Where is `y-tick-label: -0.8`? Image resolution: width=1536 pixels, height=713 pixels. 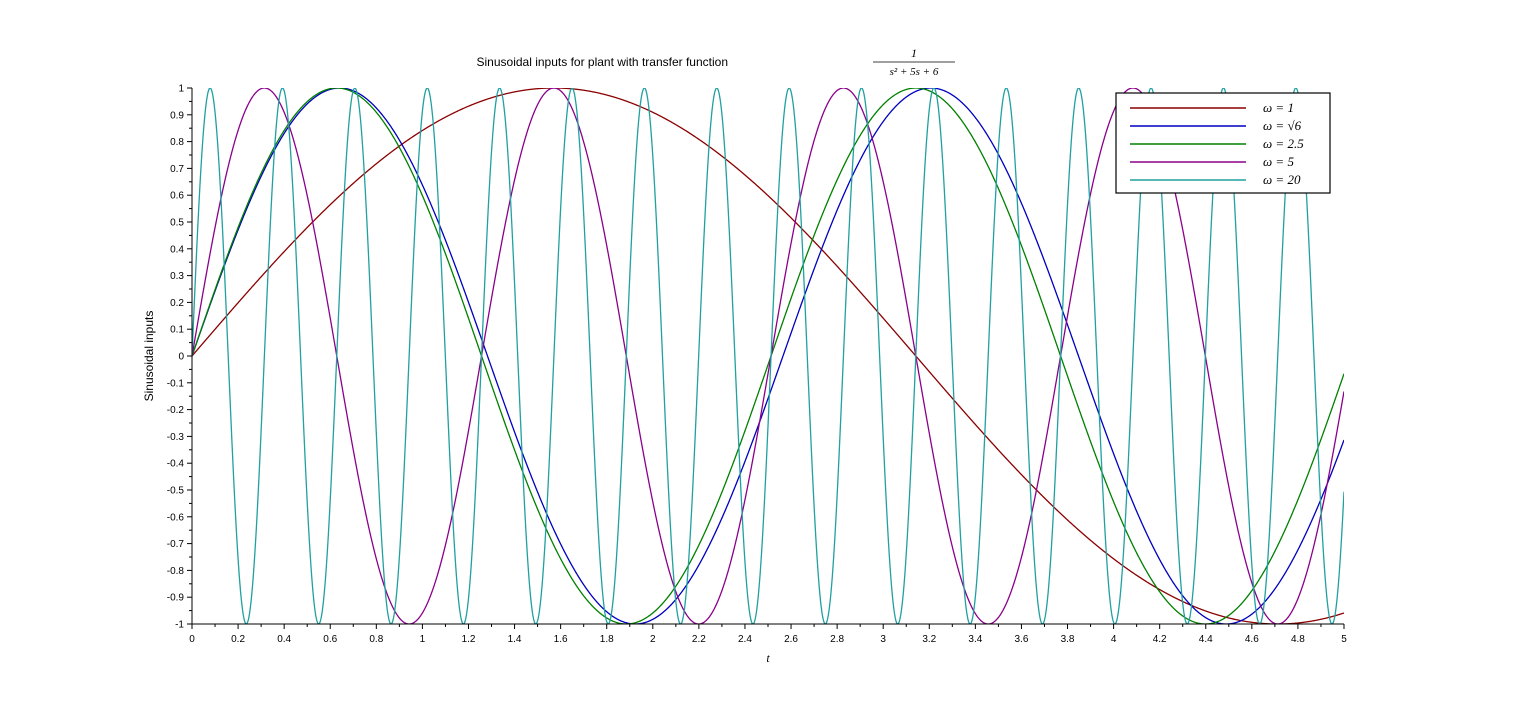
y-tick-label: -0.8 is located at coordinates (176, 571).